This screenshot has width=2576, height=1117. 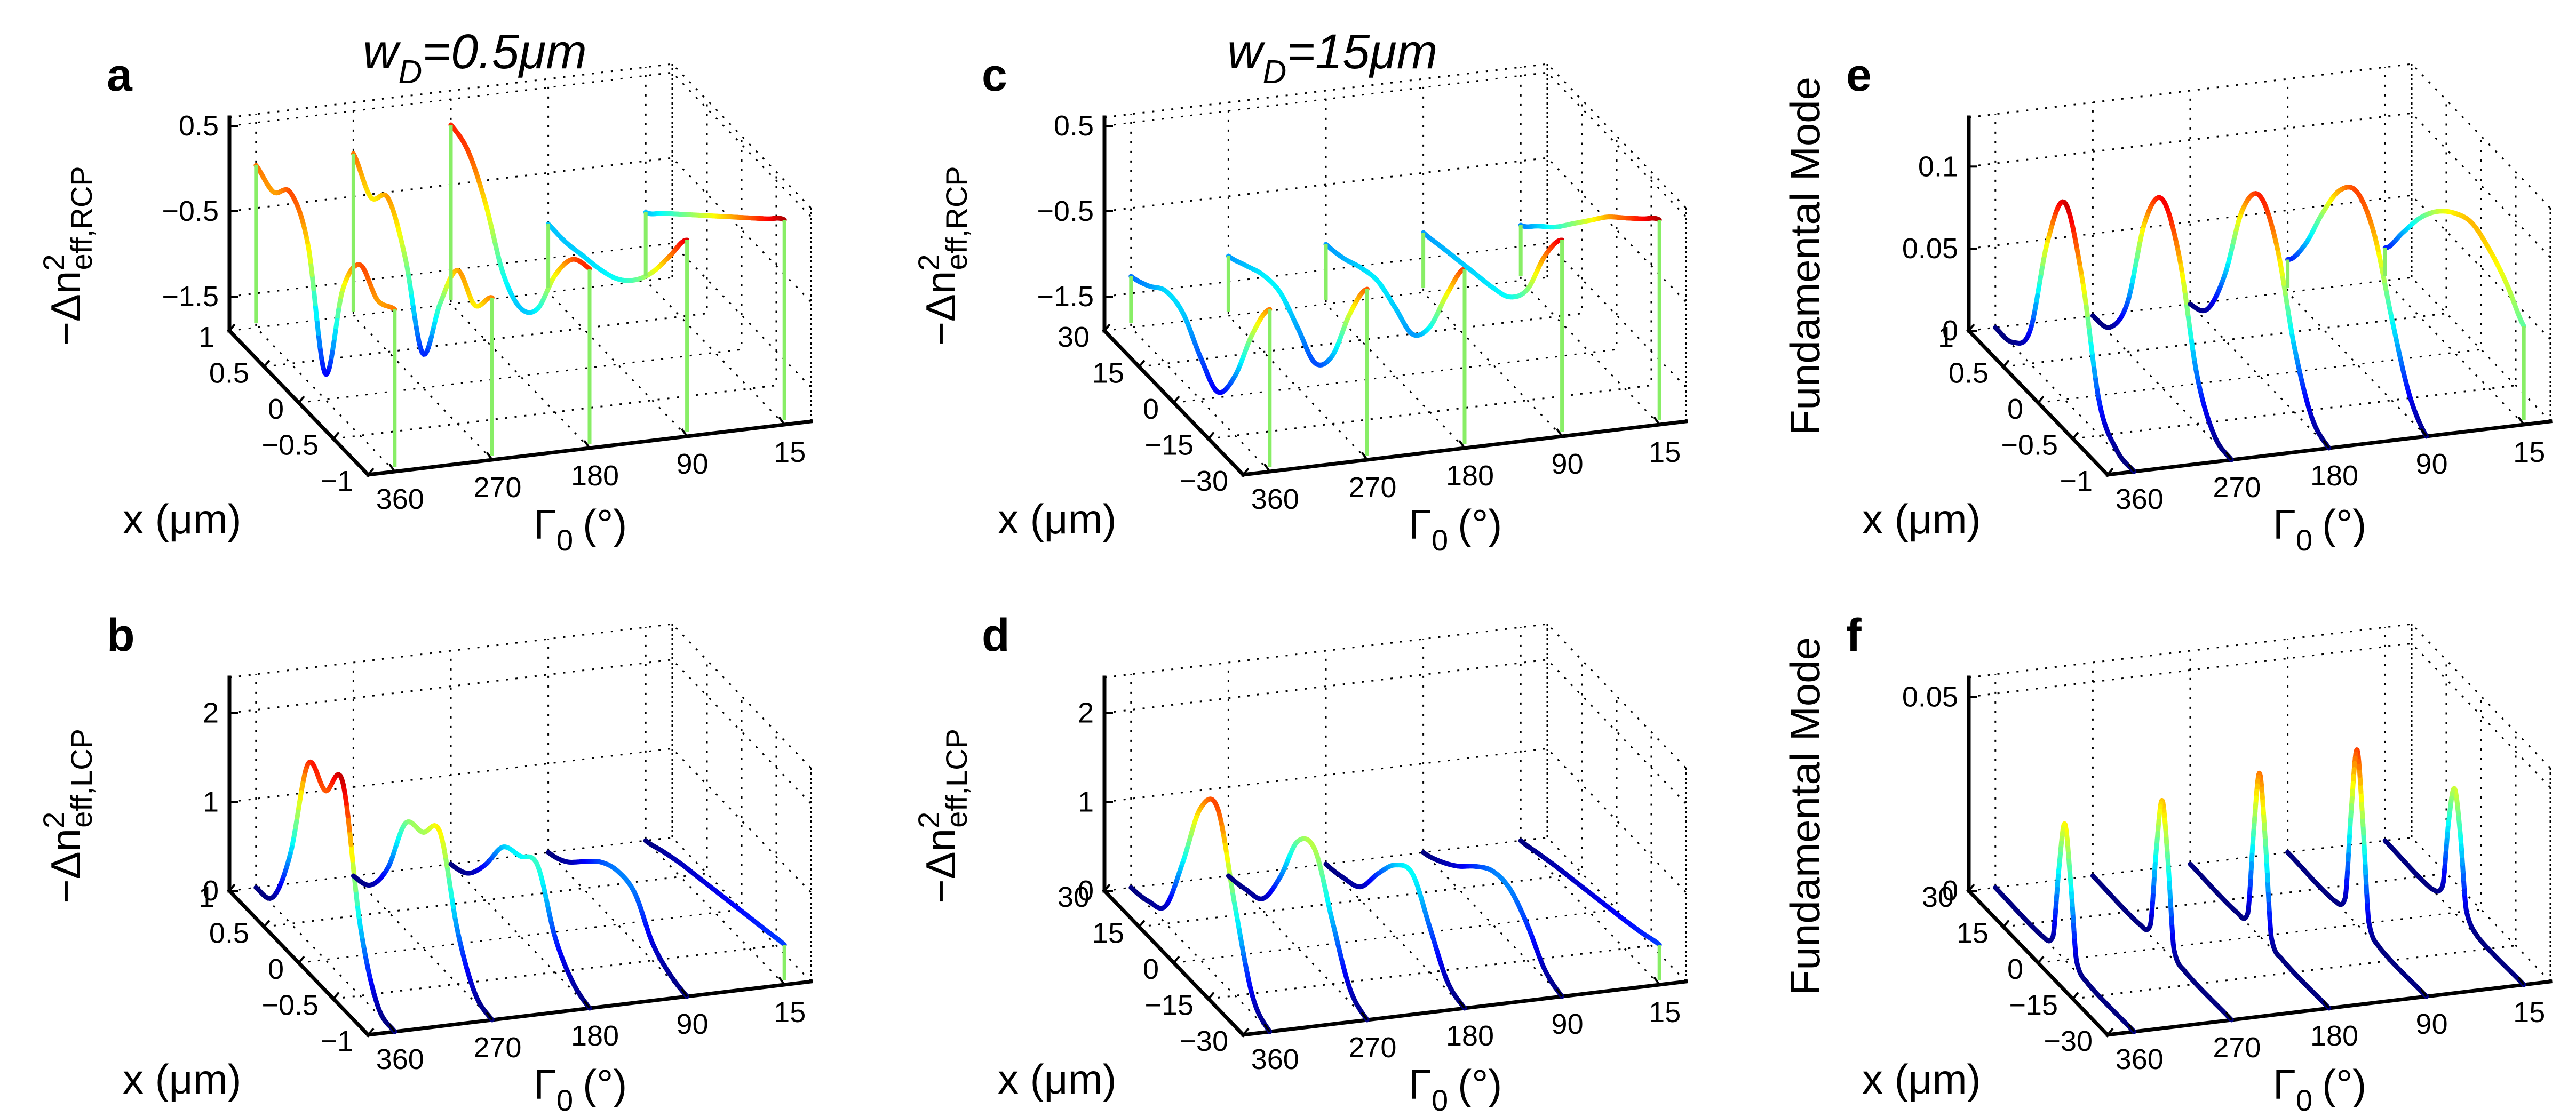 What do you see at coordinates (475, 58) in the screenshot?
I see `title-left: wD=0.5μm` at bounding box center [475, 58].